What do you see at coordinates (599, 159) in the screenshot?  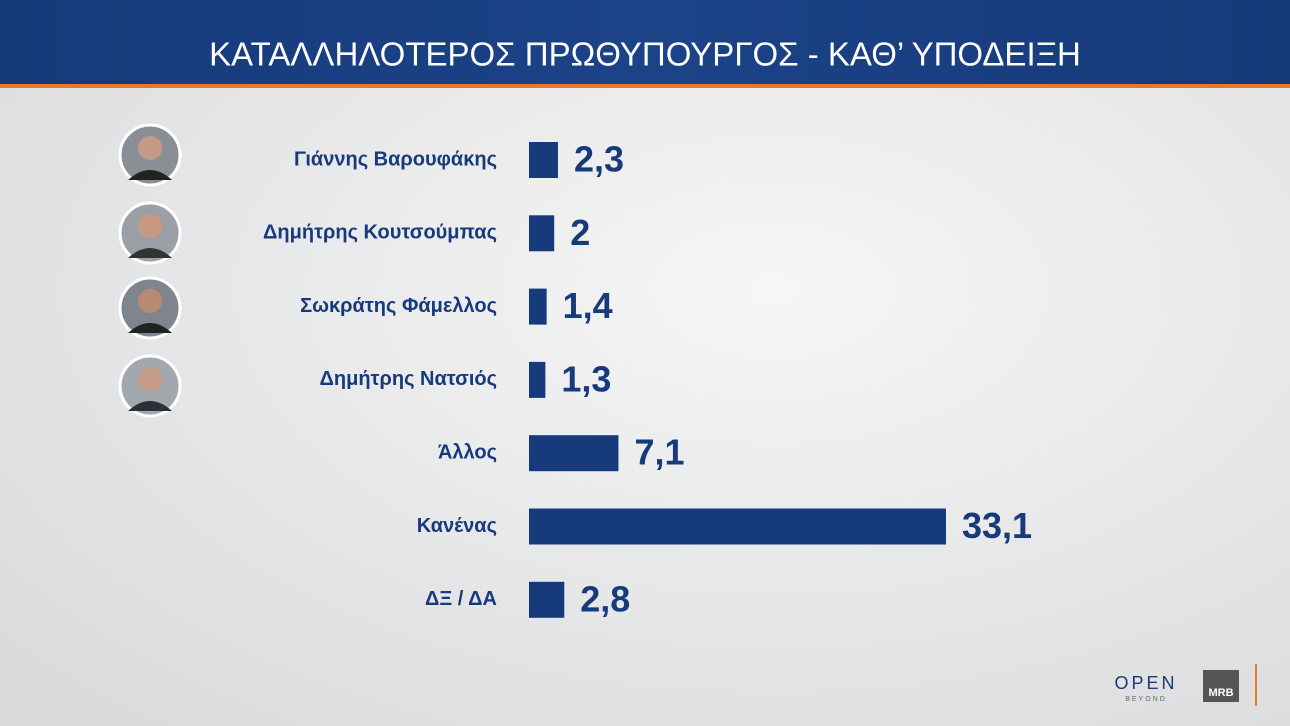 I see `value-label: 2,3` at bounding box center [599, 159].